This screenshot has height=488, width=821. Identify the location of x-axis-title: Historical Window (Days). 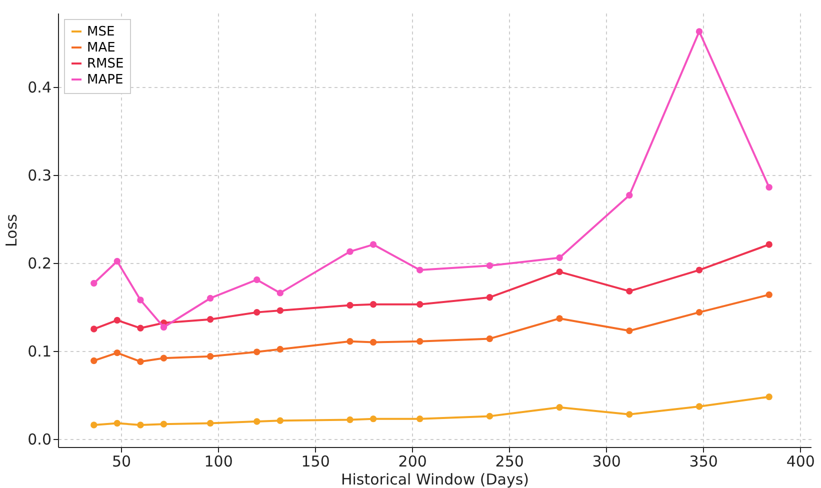
(435, 479).